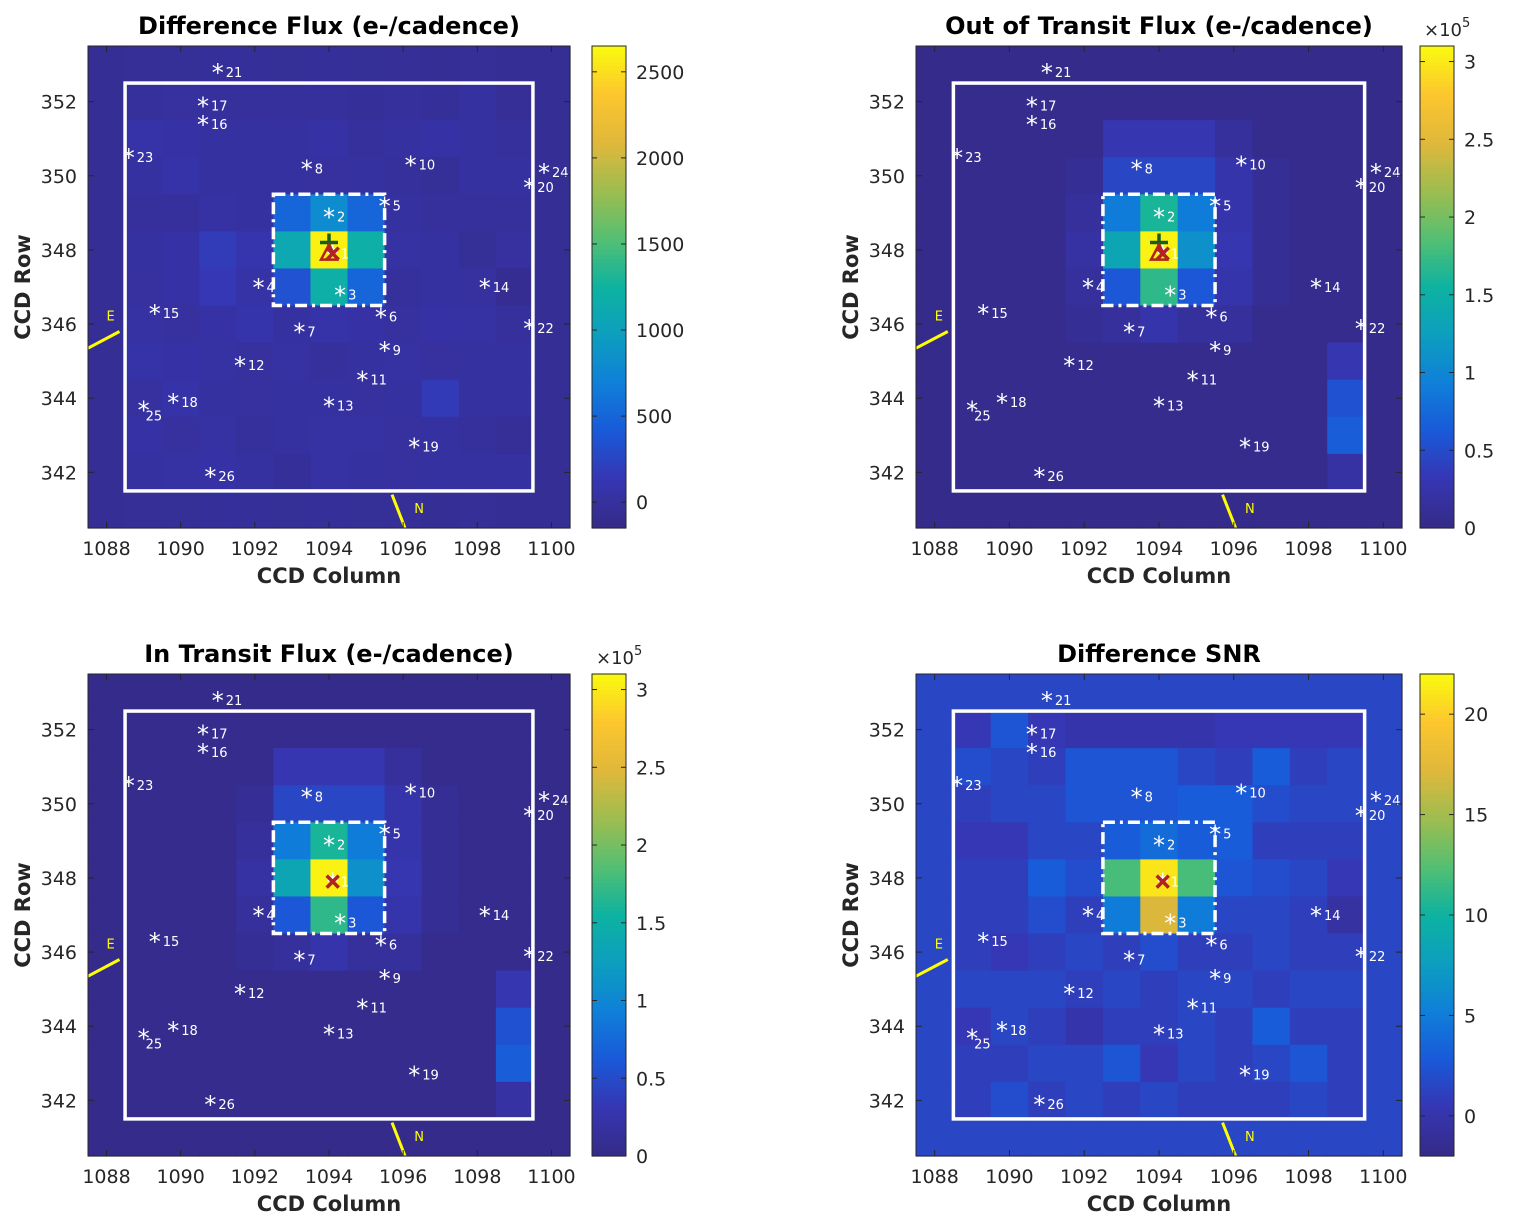  What do you see at coordinates (329, 26) in the screenshot?
I see `chart-title: Difference Flux (e-/cadence)` at bounding box center [329, 26].